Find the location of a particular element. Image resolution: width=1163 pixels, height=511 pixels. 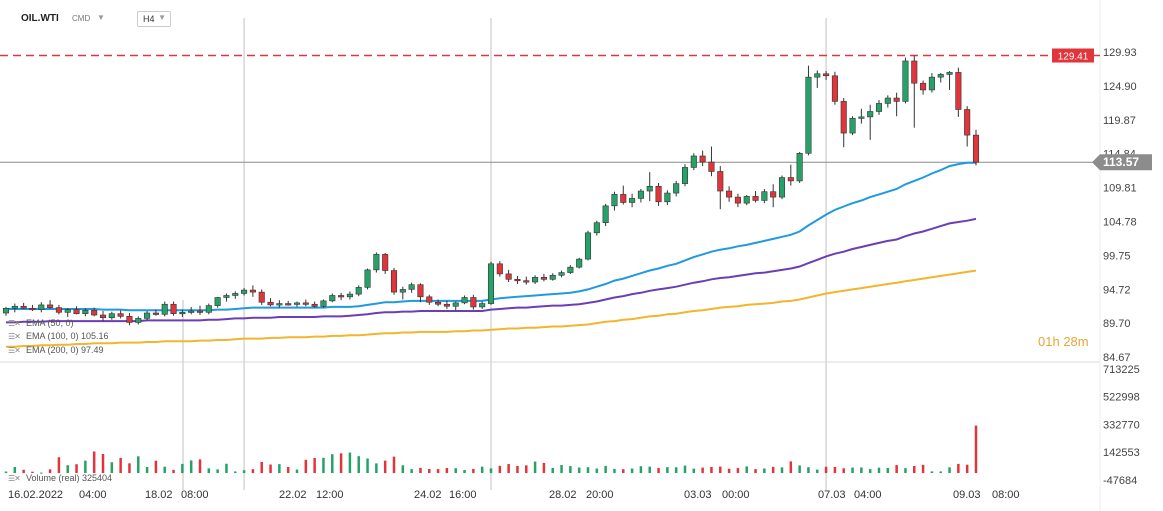

legend-volume: ☰✕ Volume (real) 325404 is located at coordinates (60, 478).